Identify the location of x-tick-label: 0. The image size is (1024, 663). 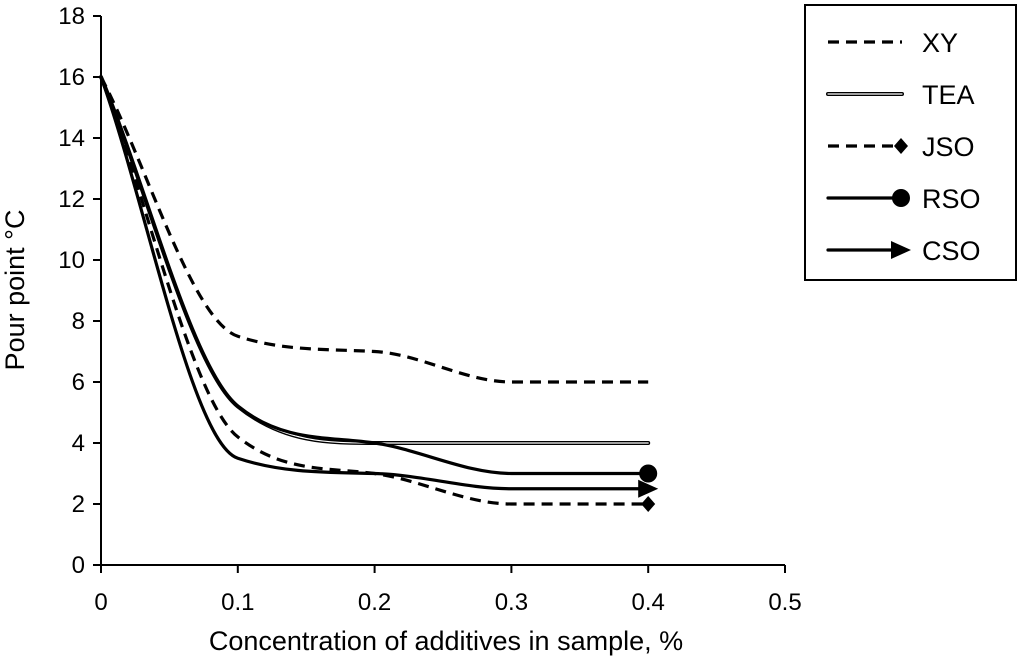
(100, 602).